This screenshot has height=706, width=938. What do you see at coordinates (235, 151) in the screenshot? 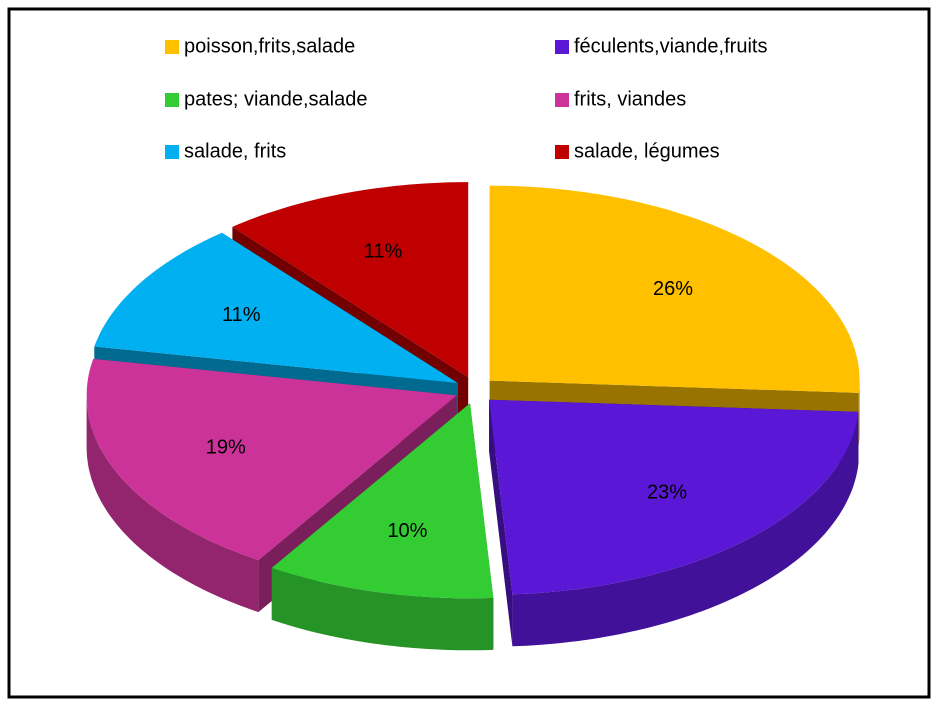
I see `legend-label: salade, frits` at bounding box center [235, 151].